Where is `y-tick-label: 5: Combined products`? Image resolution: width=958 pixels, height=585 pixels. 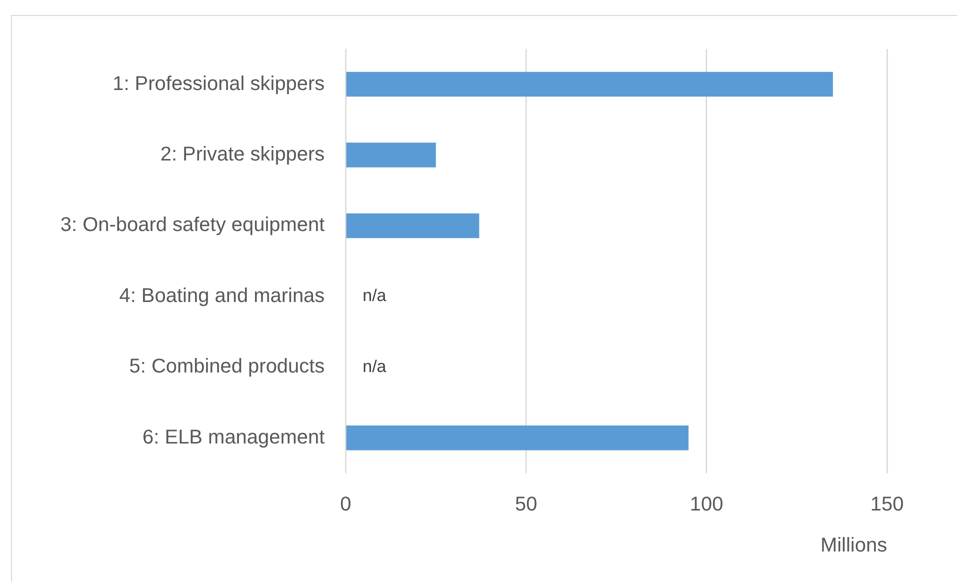 y-tick-label: 5: Combined products is located at coordinates (227, 367).